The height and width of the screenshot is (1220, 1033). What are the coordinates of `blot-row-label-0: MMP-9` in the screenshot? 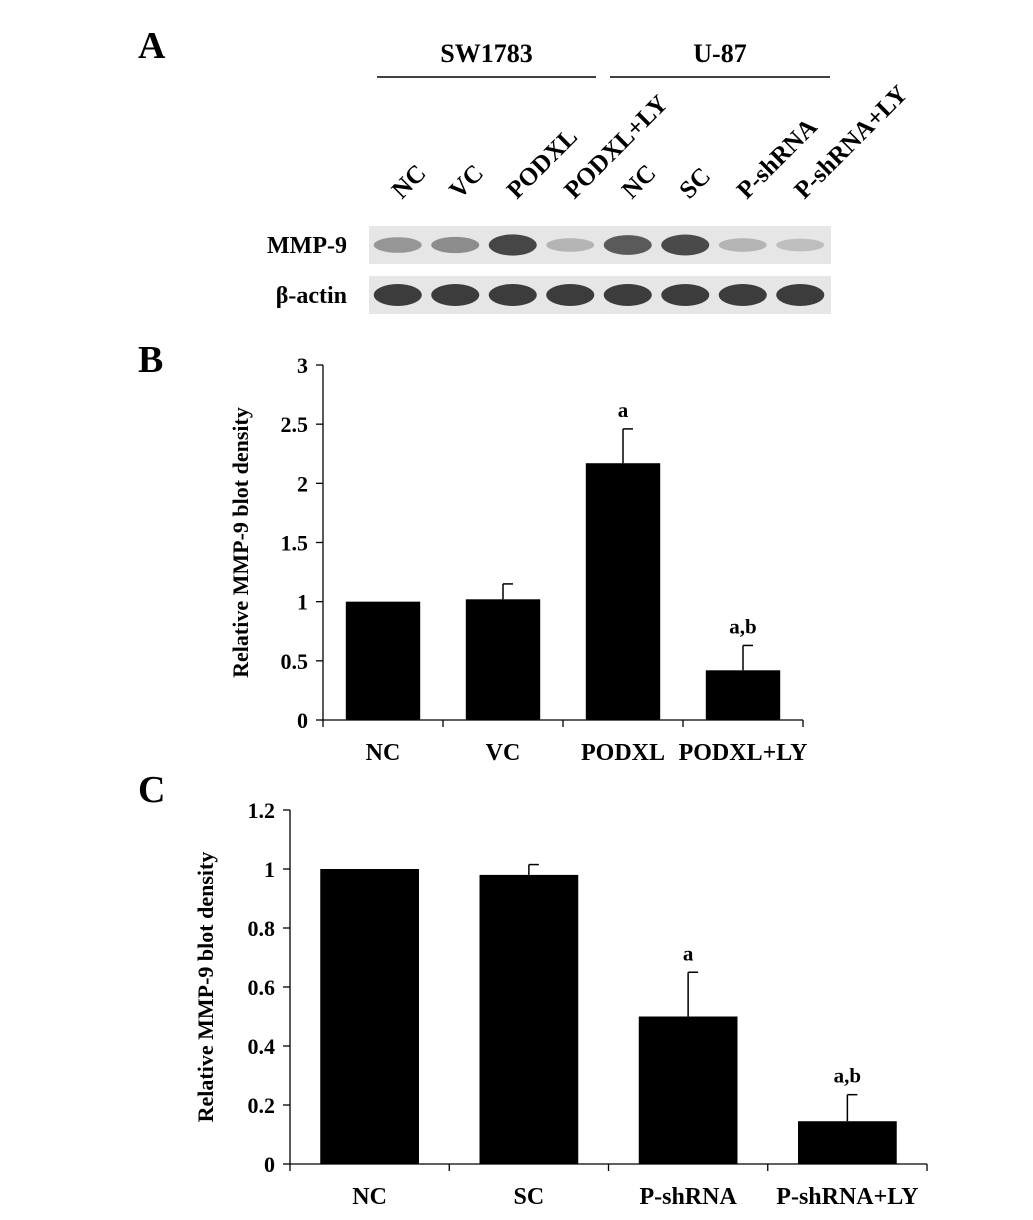 It's located at (307, 246).